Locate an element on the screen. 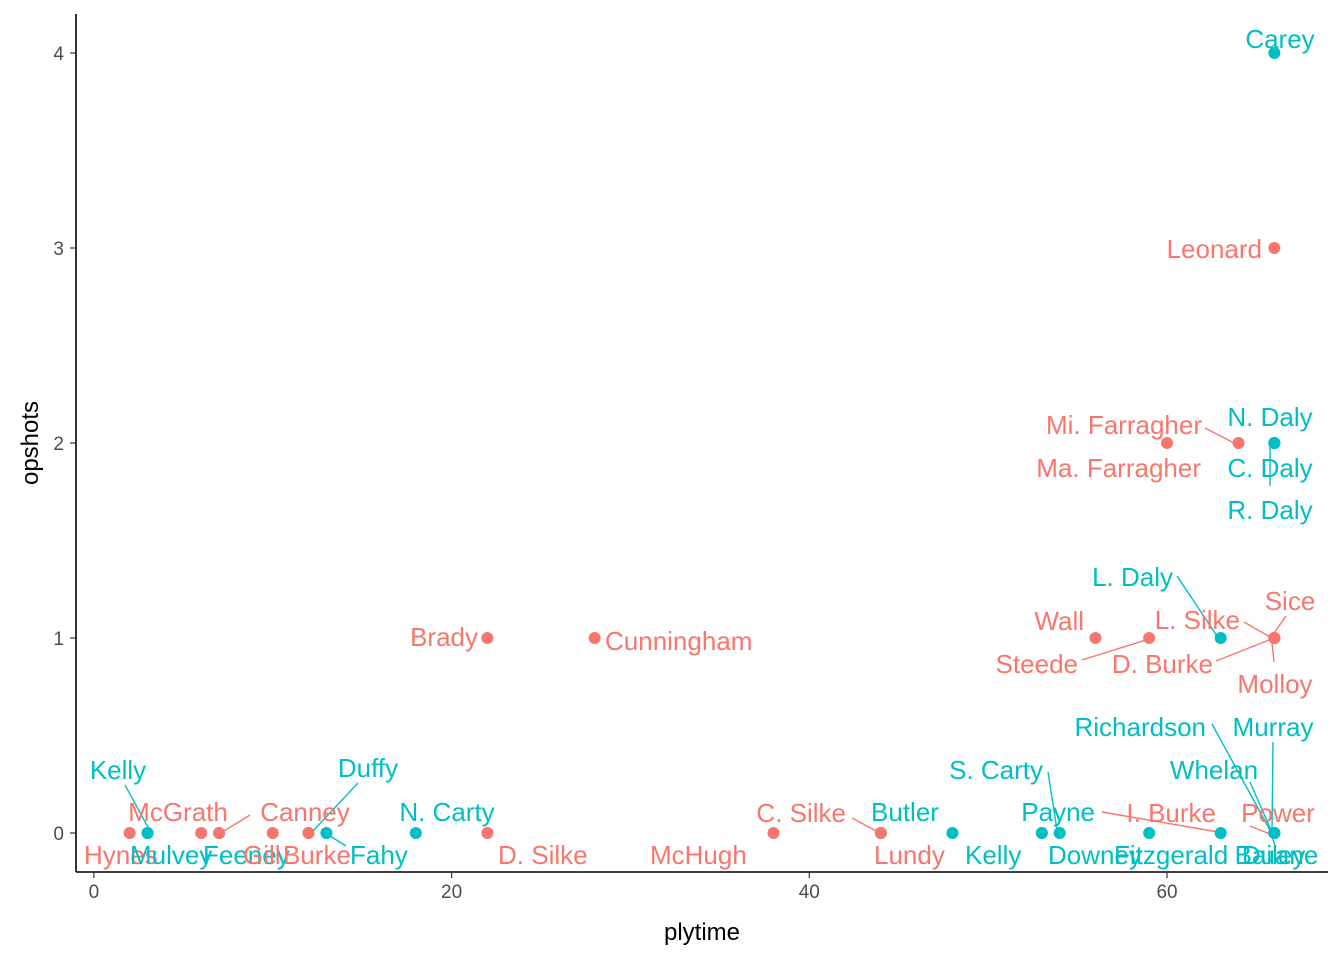 The width and height of the screenshot is (1344, 960). point-label: Leonard is located at coordinates (1214, 249).